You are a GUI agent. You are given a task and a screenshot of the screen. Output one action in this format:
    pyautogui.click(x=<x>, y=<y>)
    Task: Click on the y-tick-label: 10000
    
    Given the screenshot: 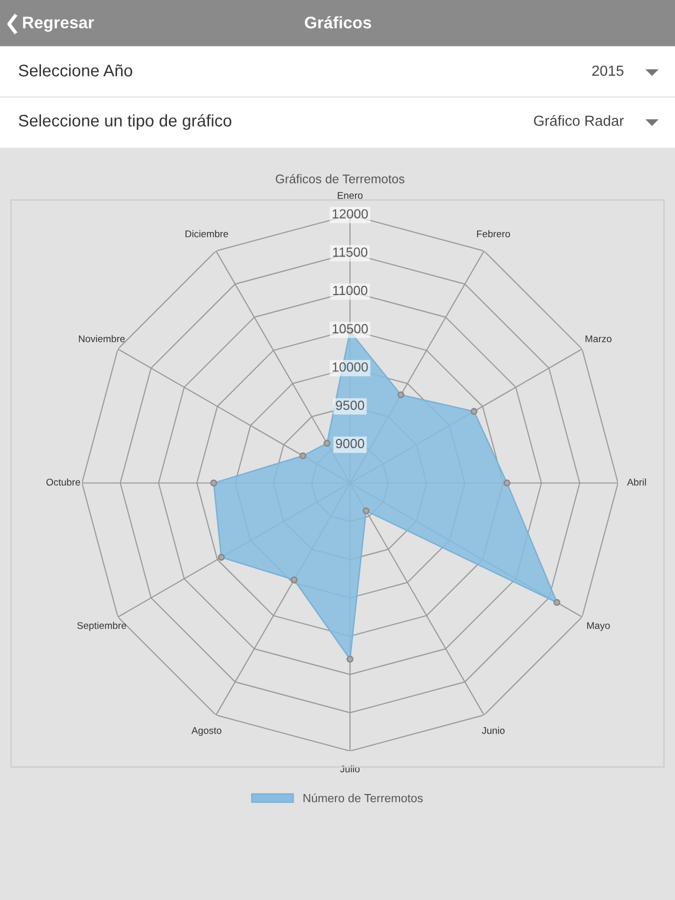 What is the action you would take?
    pyautogui.click(x=350, y=367)
    